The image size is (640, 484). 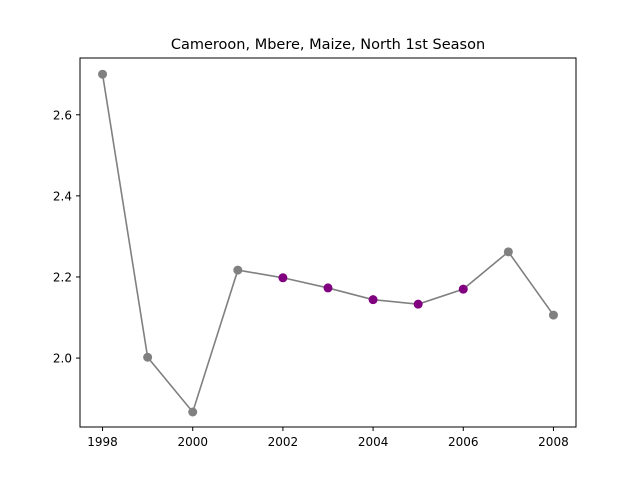 What do you see at coordinates (373, 442) in the screenshot?
I see `x-tick-label: 2004` at bounding box center [373, 442].